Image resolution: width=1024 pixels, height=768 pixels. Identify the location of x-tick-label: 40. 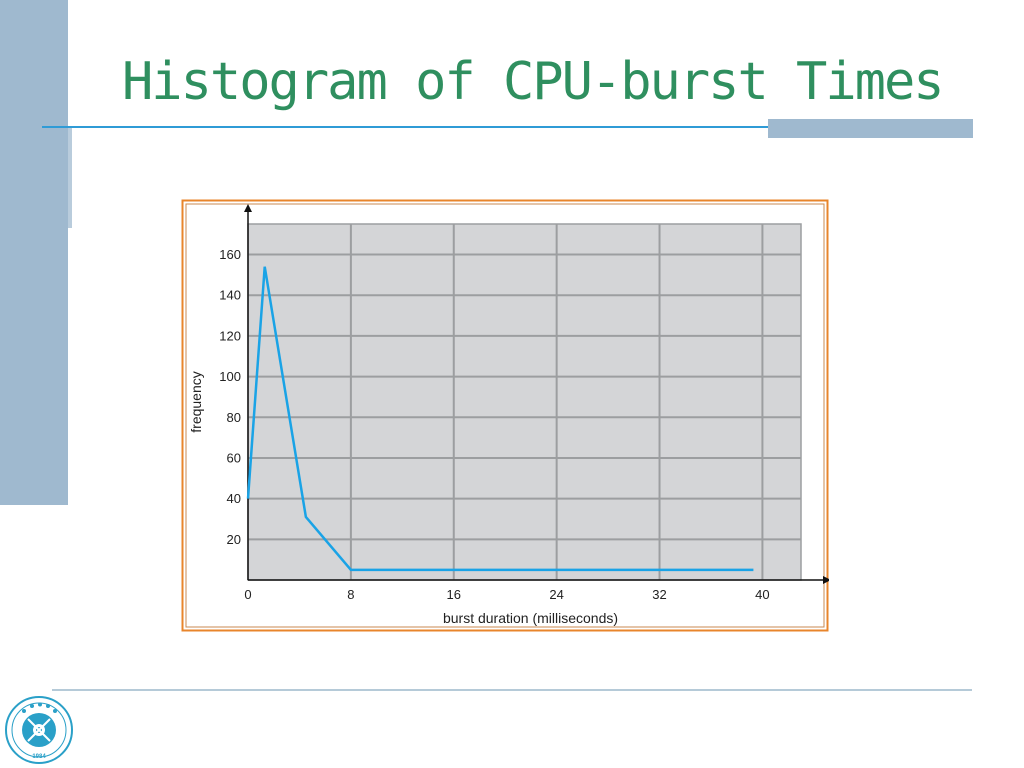
(762, 594).